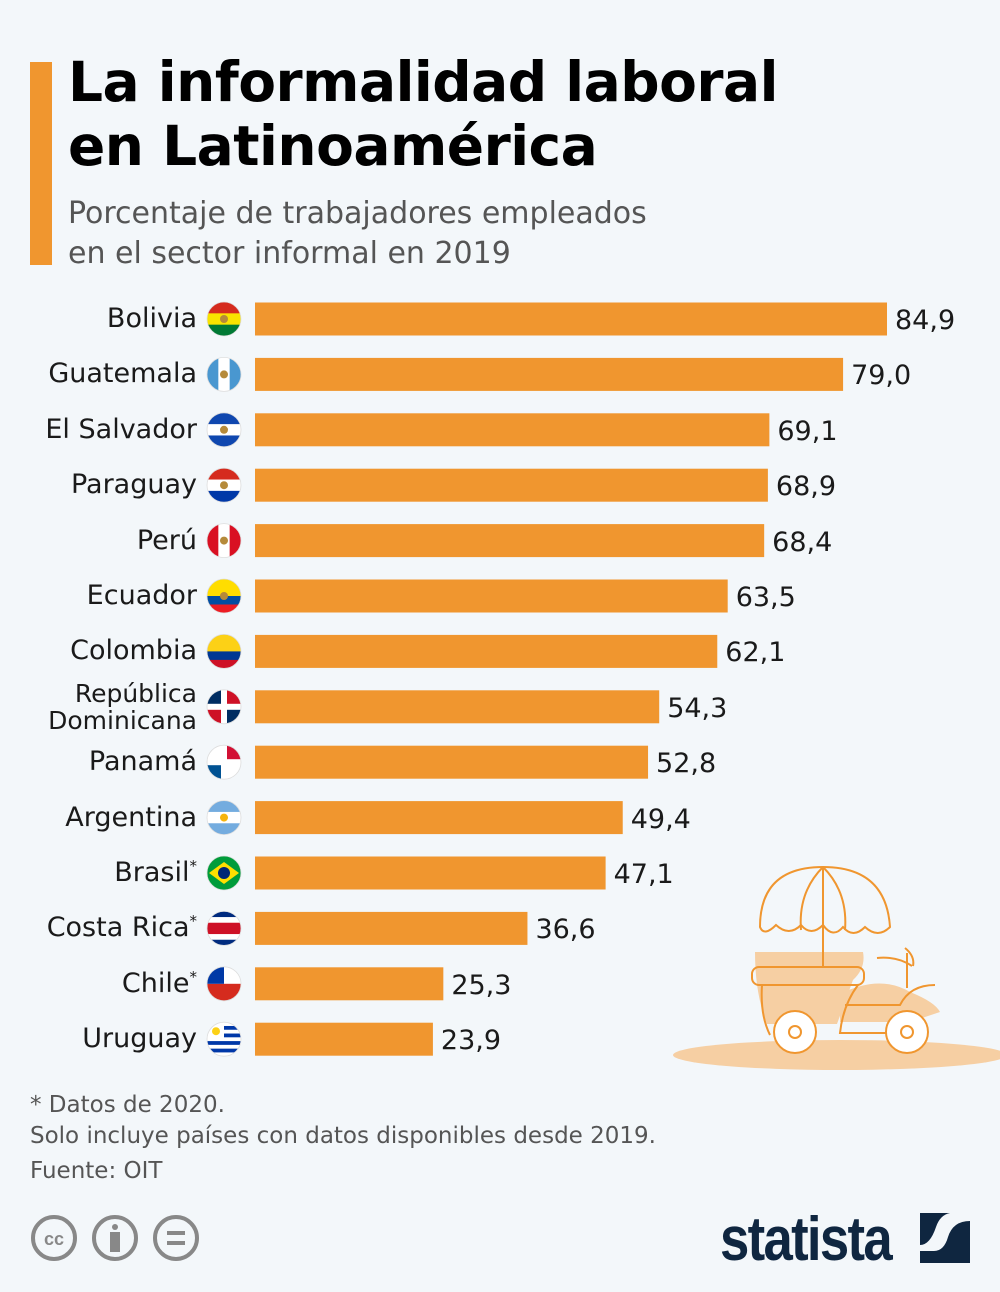 This screenshot has width=1000, height=1292. I want to click on flag-guatemala-icon, so click(224, 374).